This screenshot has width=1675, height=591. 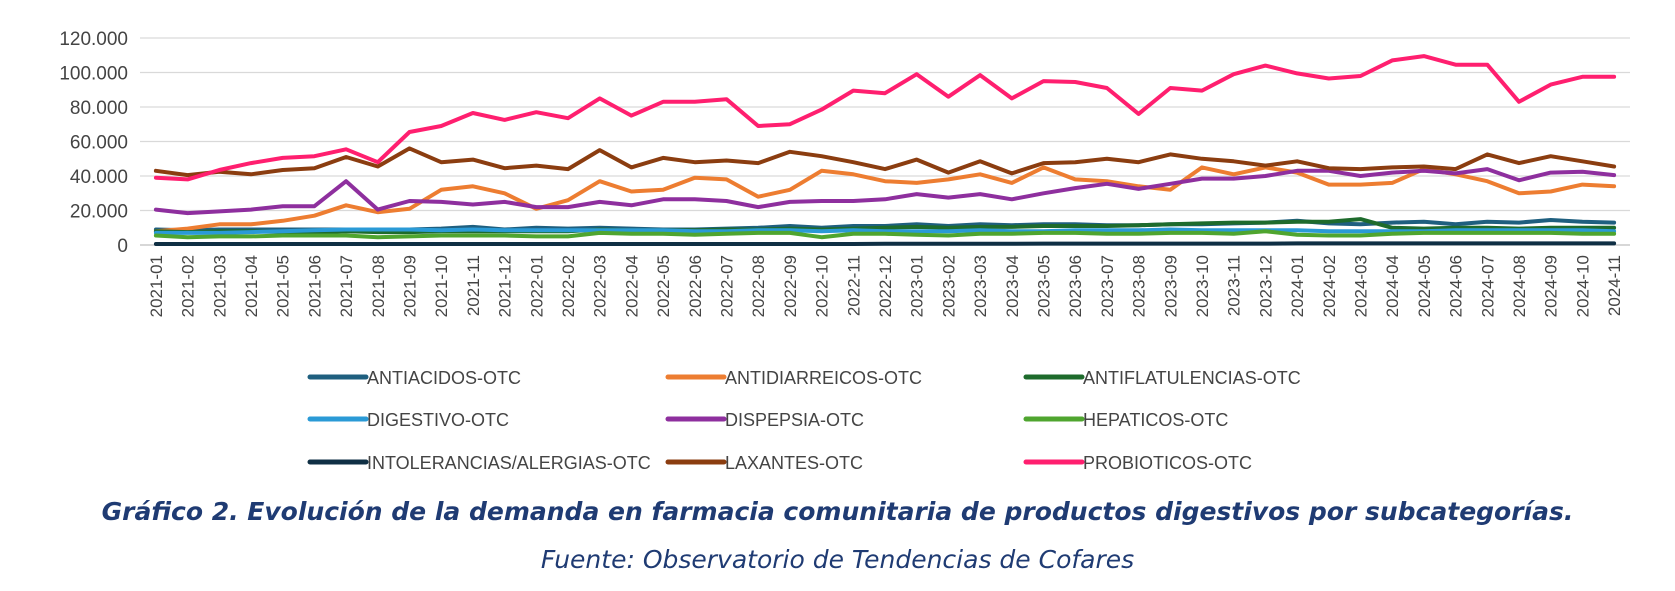 I want to click on x-tick-label: 2021-10, so click(x=441, y=286).